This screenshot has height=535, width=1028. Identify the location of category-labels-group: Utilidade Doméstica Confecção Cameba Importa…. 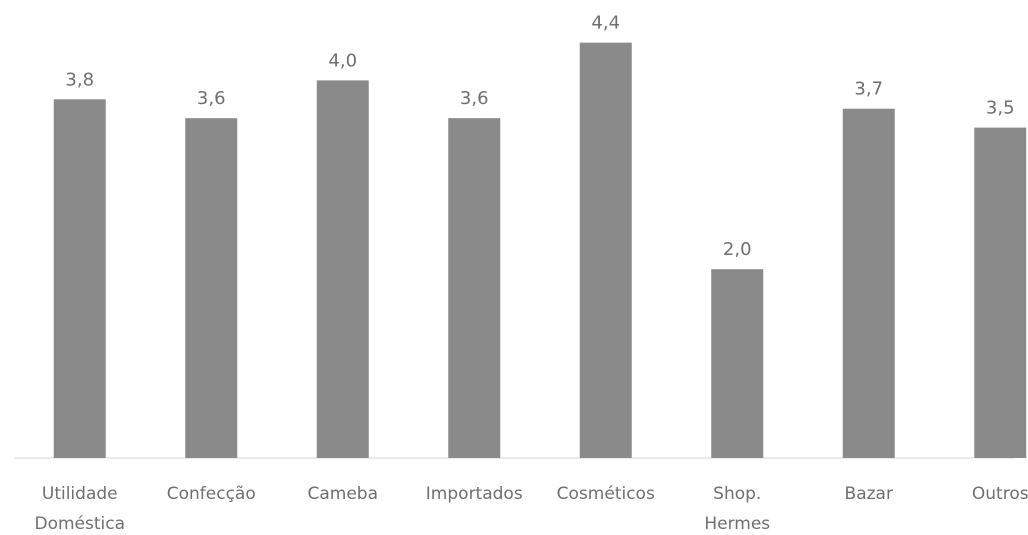
(531, 509).